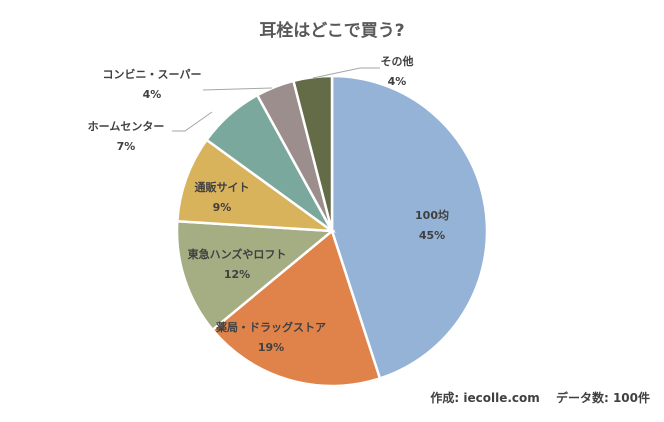 The width and height of the screenshot is (664, 422). What do you see at coordinates (540, 398) in the screenshot?
I see `source-note: 作成: iecolle.com データ数: 100件` at bounding box center [540, 398].